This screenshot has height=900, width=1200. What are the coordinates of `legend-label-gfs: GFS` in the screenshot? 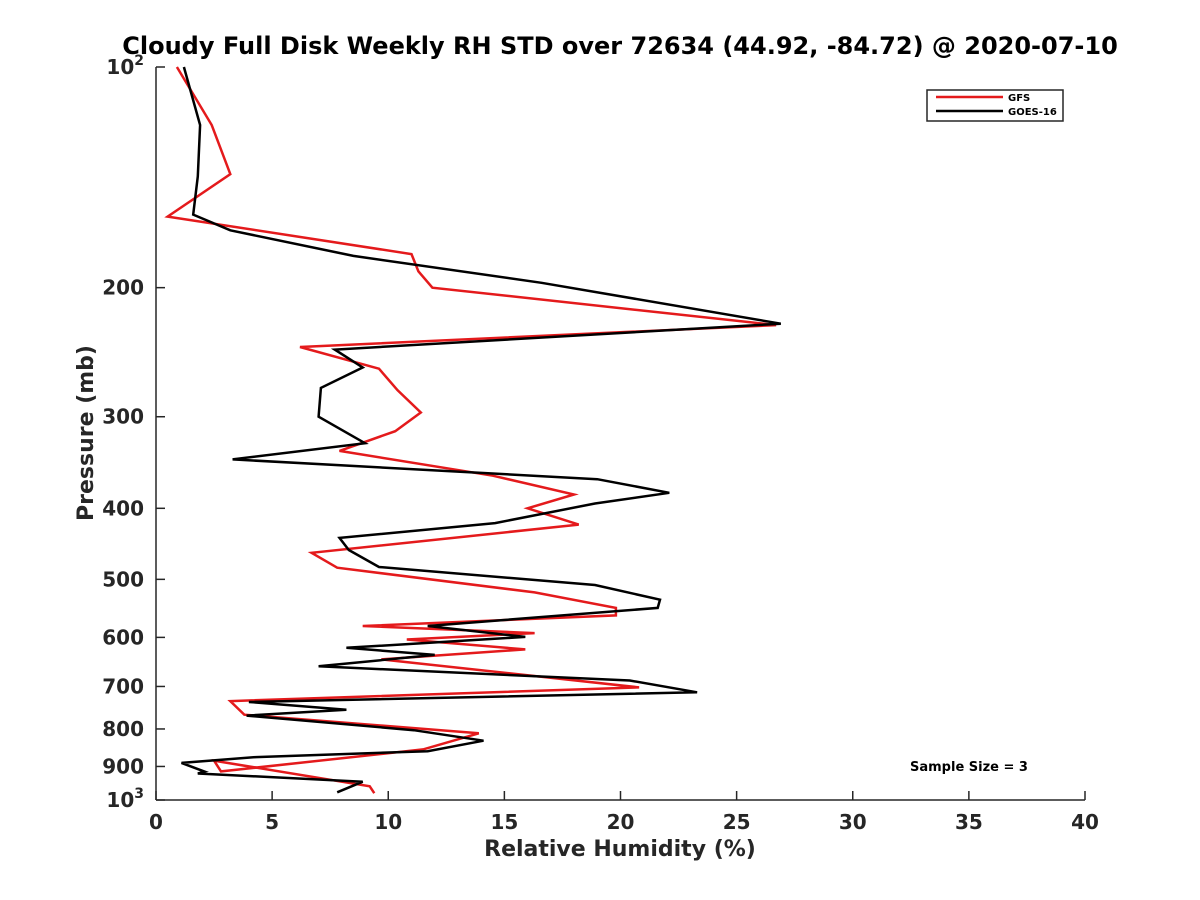 It's located at (1019, 98).